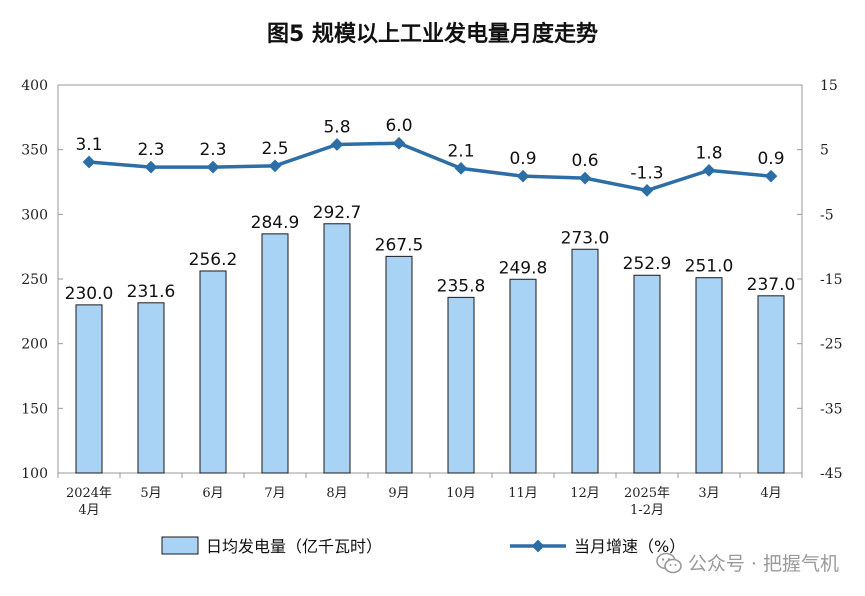 This screenshot has width=865, height=596. I want to click on growth-data-label: 5.8, so click(336, 127).